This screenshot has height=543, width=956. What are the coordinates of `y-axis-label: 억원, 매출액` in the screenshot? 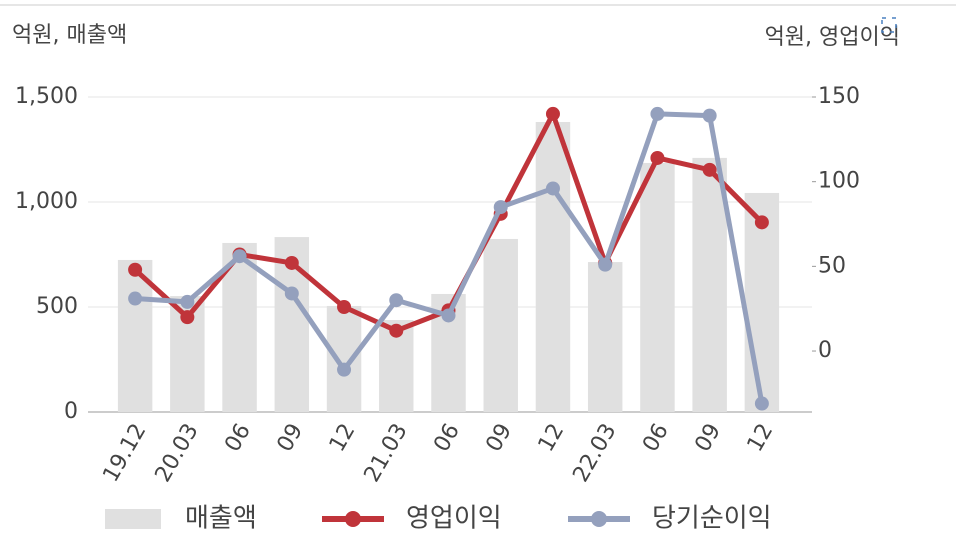 It's located at (69, 35).